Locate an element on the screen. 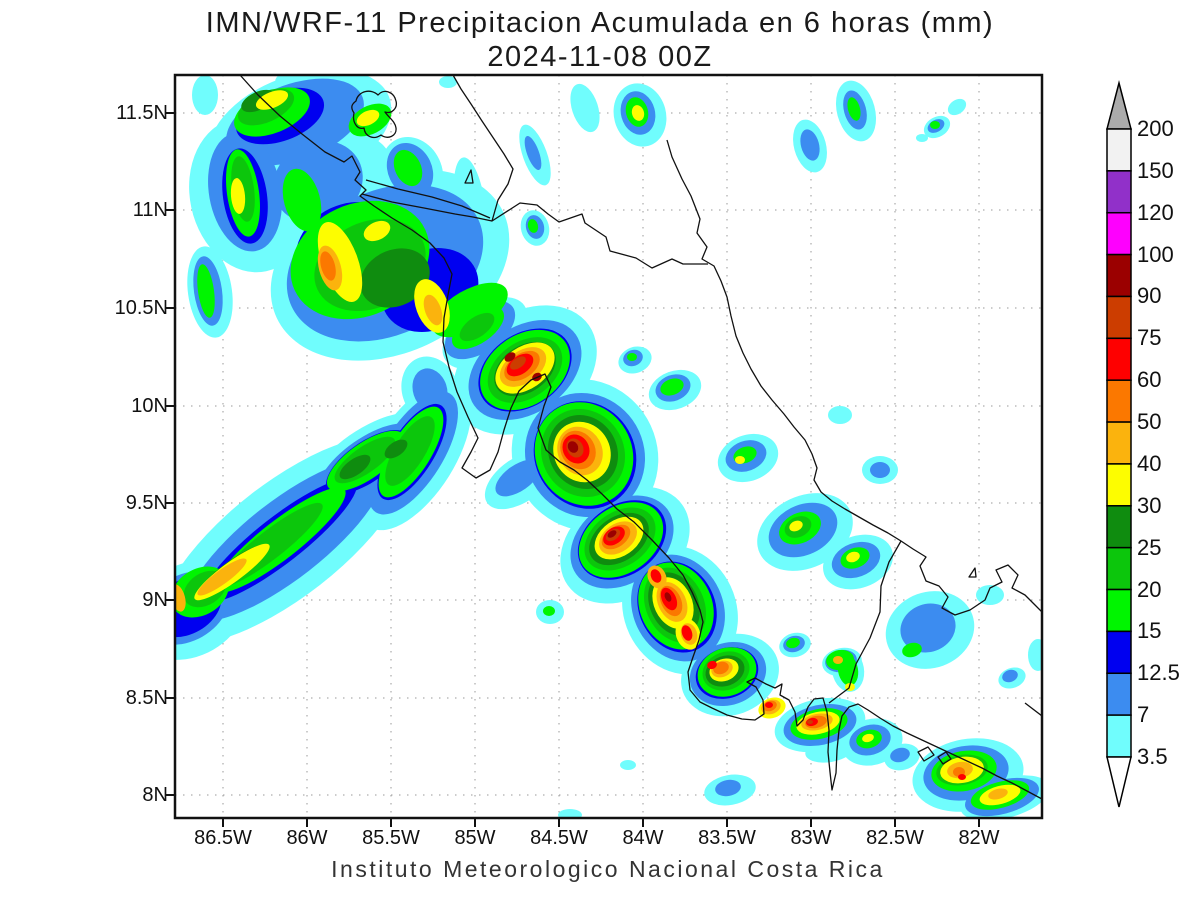 This screenshot has height=900, width=1200. colorbar-label: 25 is located at coordinates (1149, 547).